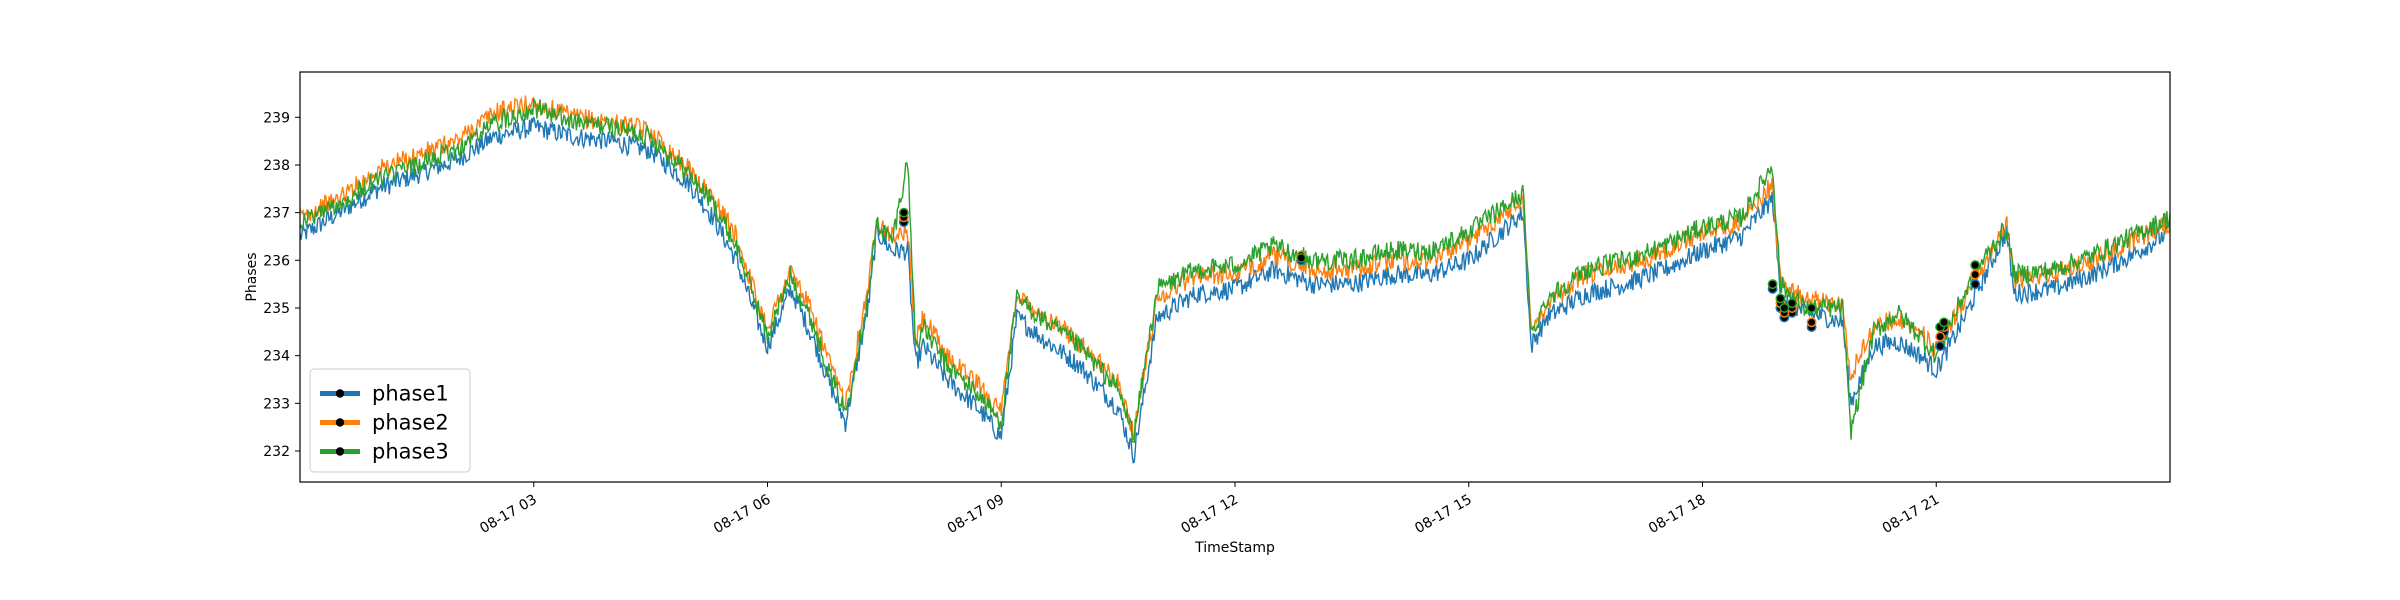  I want to click on legend-item-phase3: phase3, so click(384, 452).